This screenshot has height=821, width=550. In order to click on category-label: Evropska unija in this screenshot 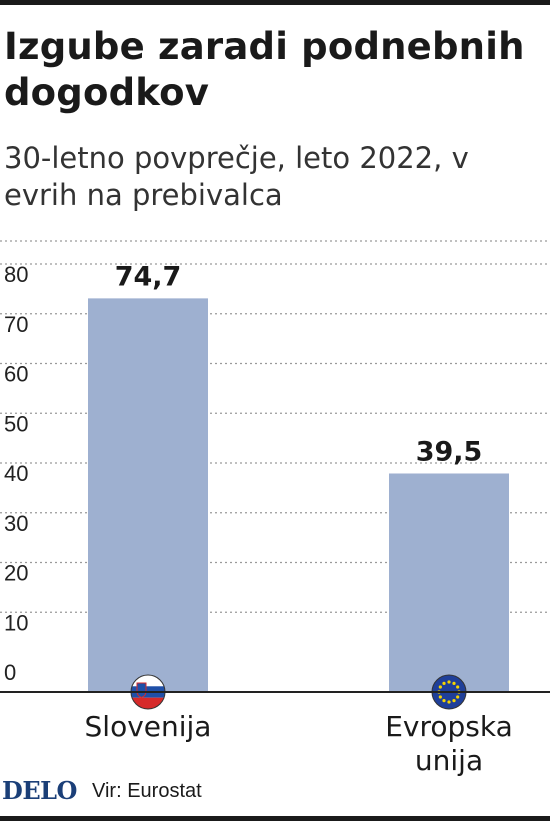, I will do `click(449, 743)`.